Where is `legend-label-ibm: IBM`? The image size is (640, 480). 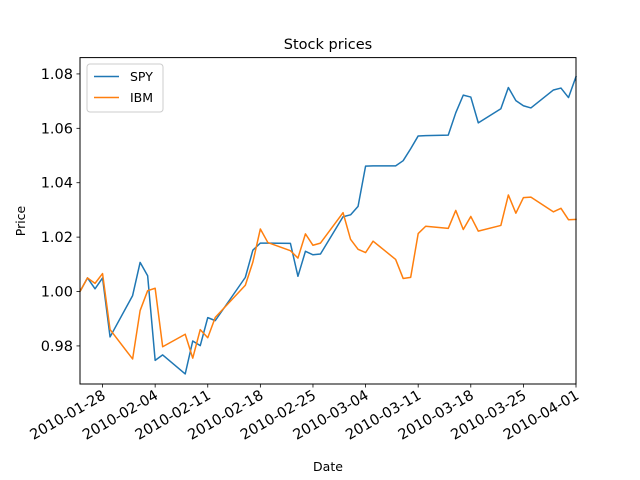
legend-label-ibm: IBM is located at coordinates (141, 97).